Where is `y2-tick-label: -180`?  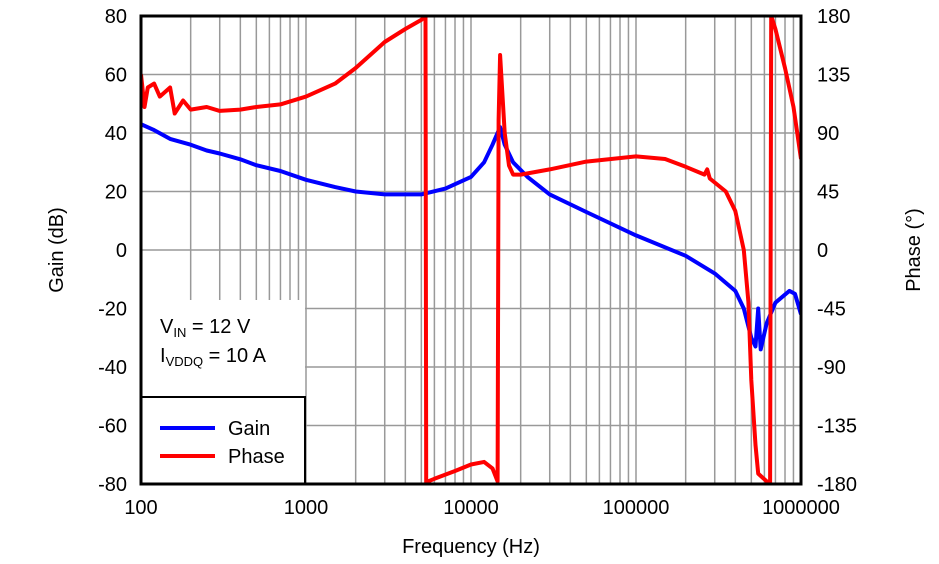
y2-tick-label: -180 is located at coordinates (837, 485).